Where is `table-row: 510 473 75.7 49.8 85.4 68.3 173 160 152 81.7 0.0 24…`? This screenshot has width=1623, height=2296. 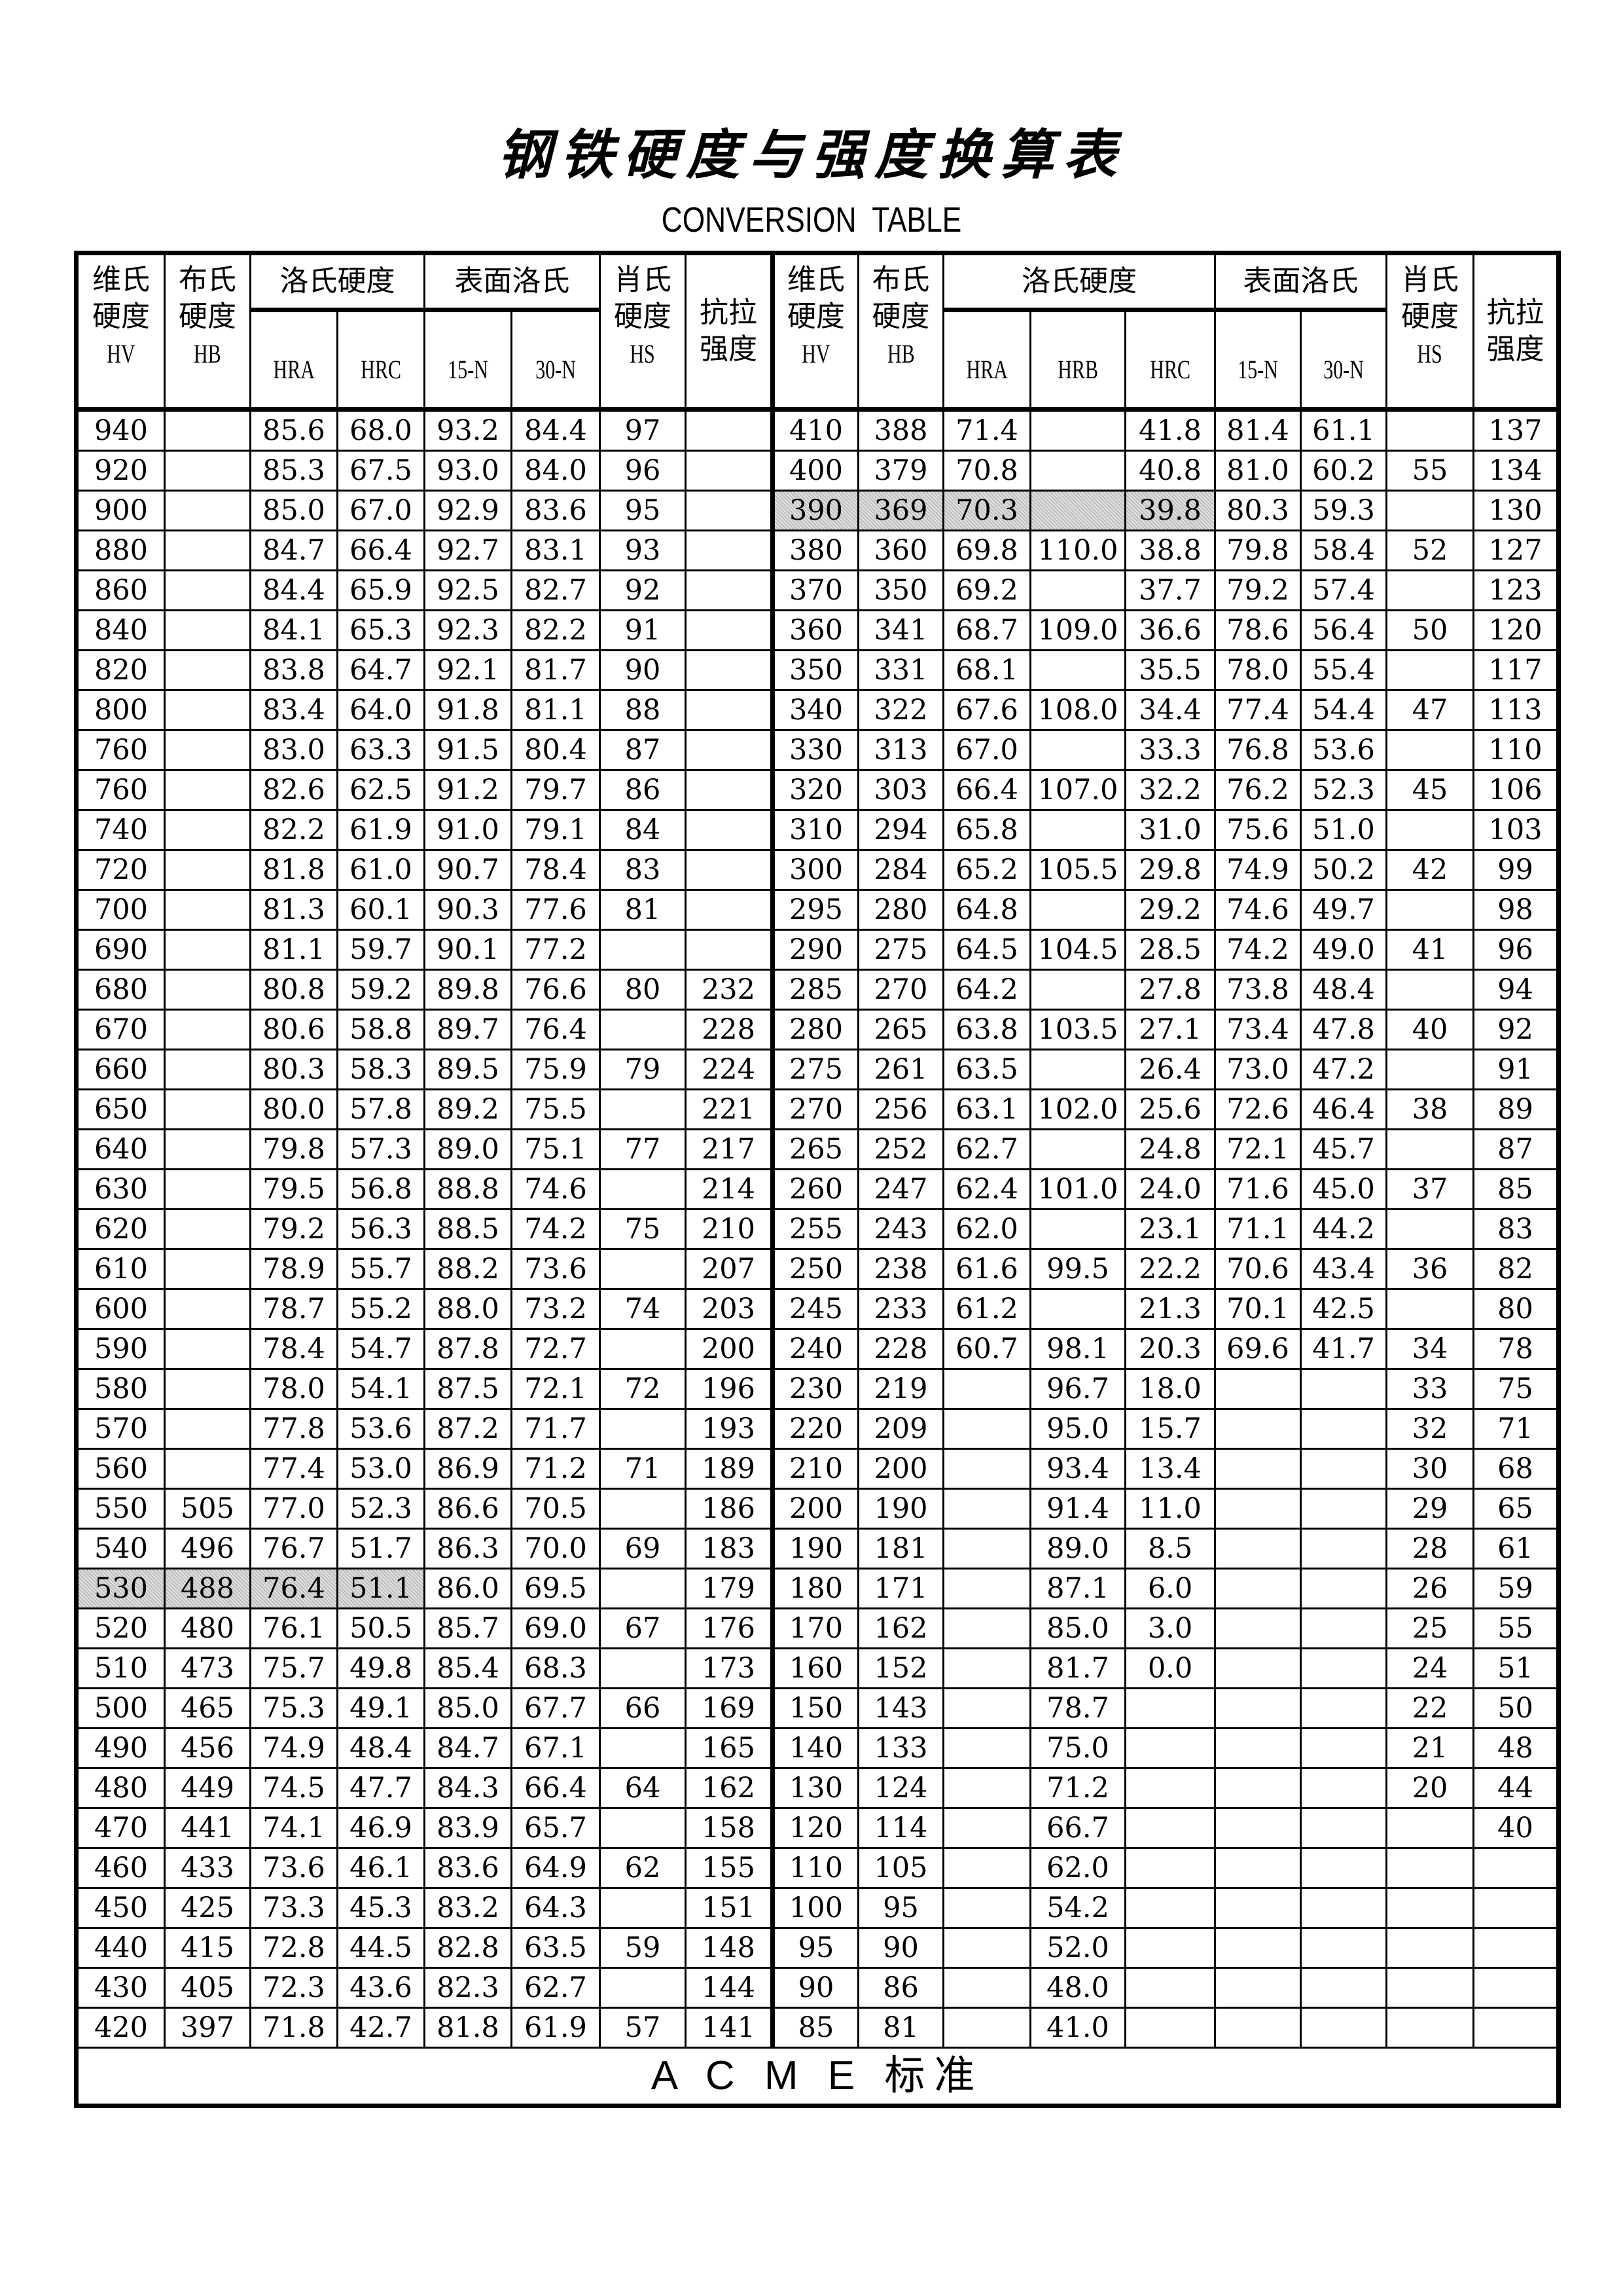 table-row: 510 473 75.7 49.8 85.4 68.3 173 160 152 81.7 0.0 24… is located at coordinates (818, 1668).